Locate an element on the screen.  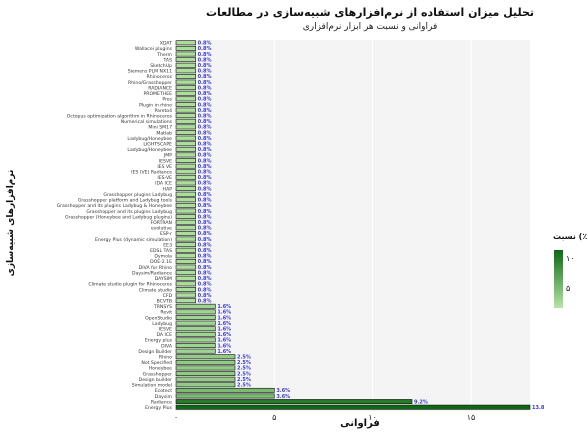
y-tick-label: IESVE is located at coordinates (165, 330).